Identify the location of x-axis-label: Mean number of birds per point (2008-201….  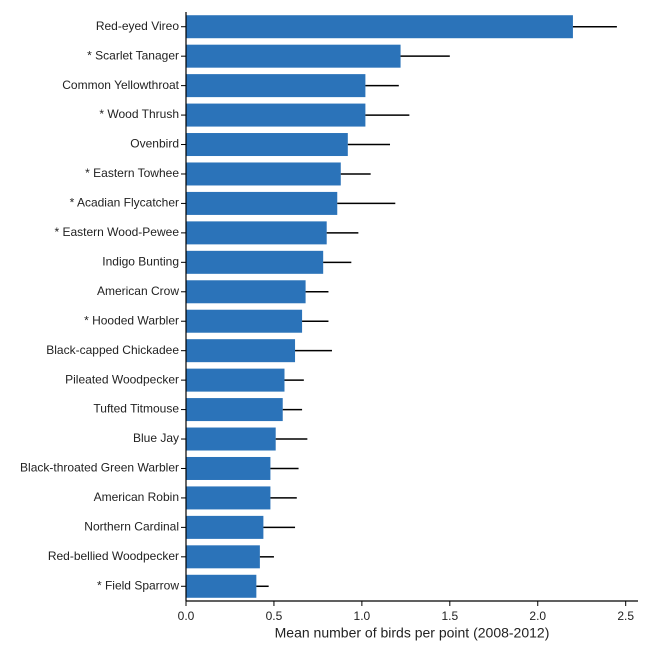
(412, 633).